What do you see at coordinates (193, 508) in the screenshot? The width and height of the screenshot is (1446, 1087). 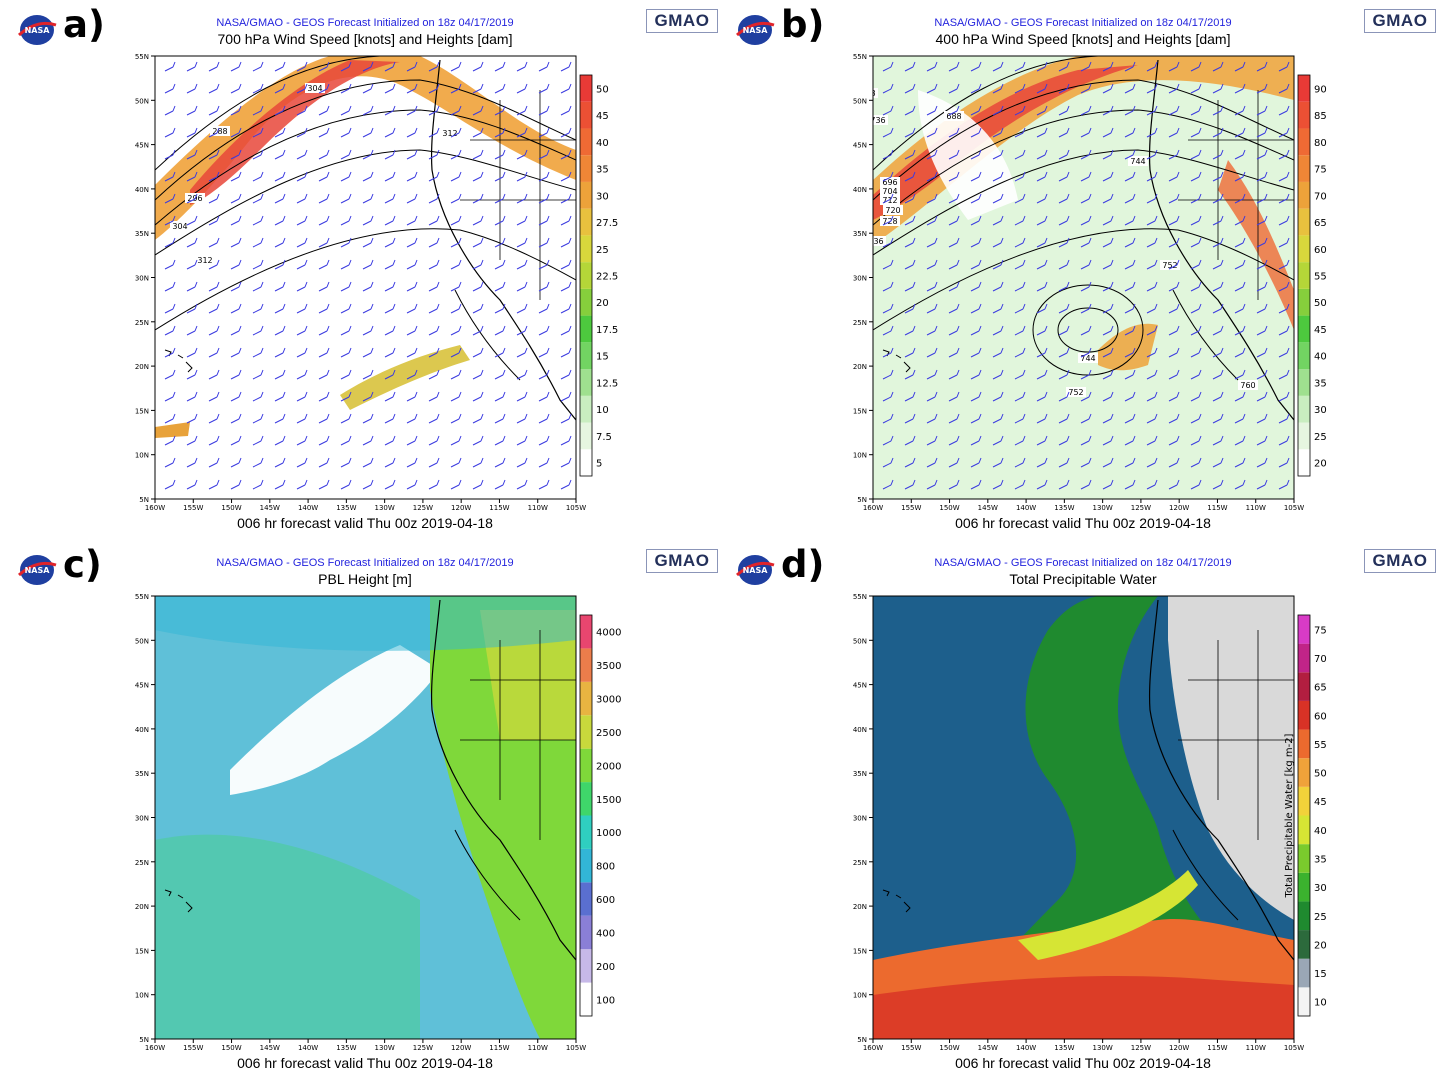 I see `lon-label: 155W` at bounding box center [193, 508].